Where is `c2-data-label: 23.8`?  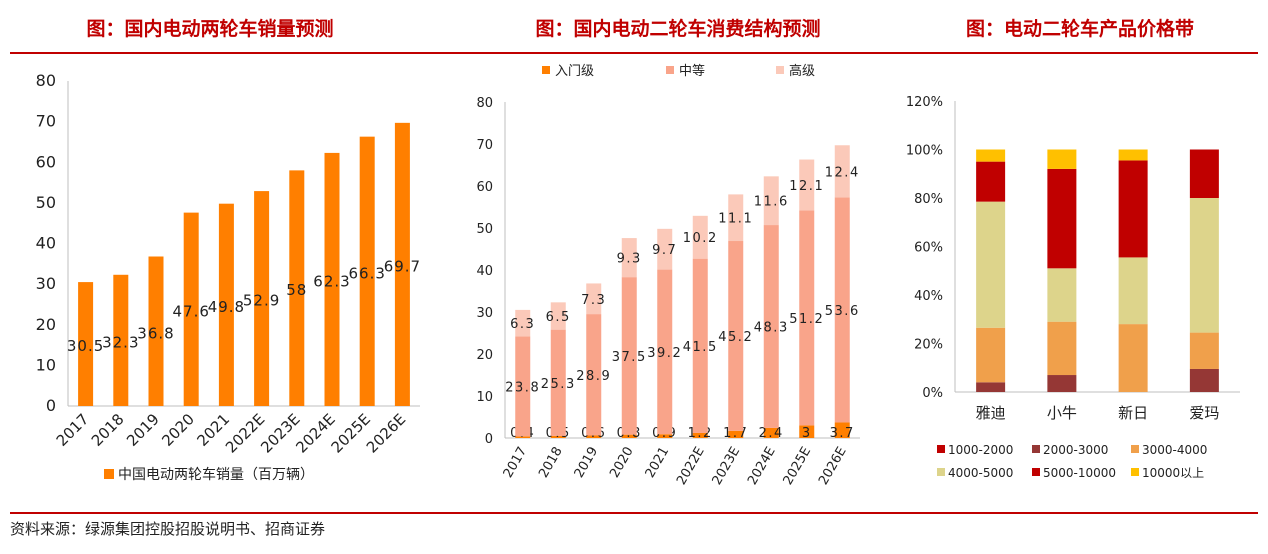 c2-data-label: 23.8 is located at coordinates (522, 387).